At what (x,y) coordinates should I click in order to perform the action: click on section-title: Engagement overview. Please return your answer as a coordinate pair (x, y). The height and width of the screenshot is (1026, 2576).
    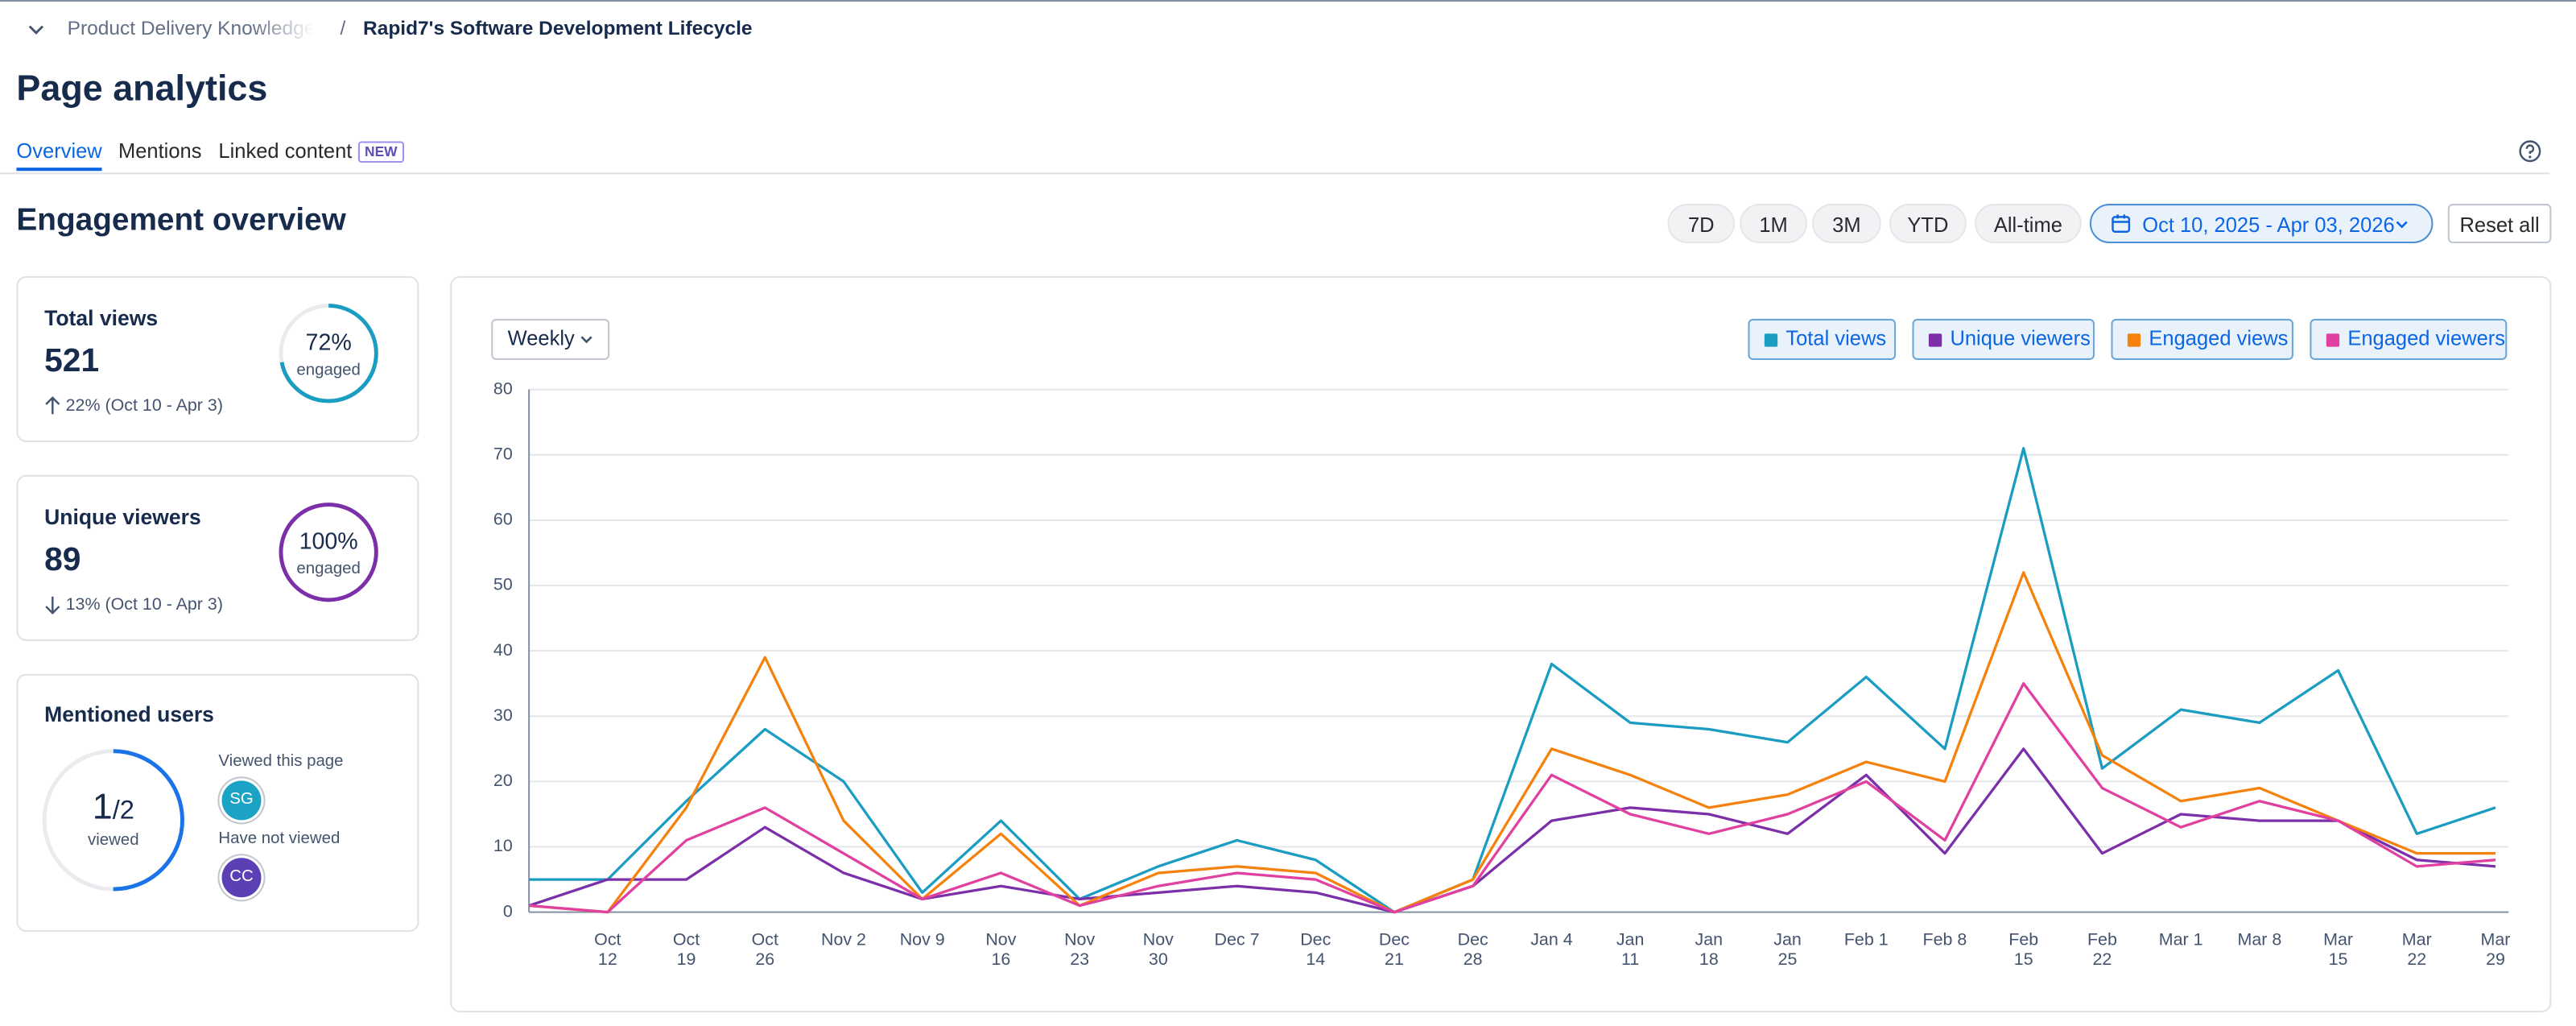
    Looking at the image, I should click on (181, 221).